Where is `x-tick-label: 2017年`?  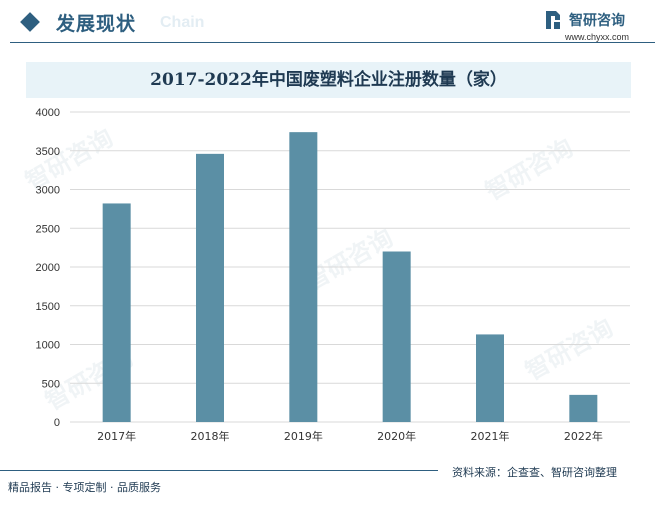
x-tick-label: 2017年 is located at coordinates (116, 436).